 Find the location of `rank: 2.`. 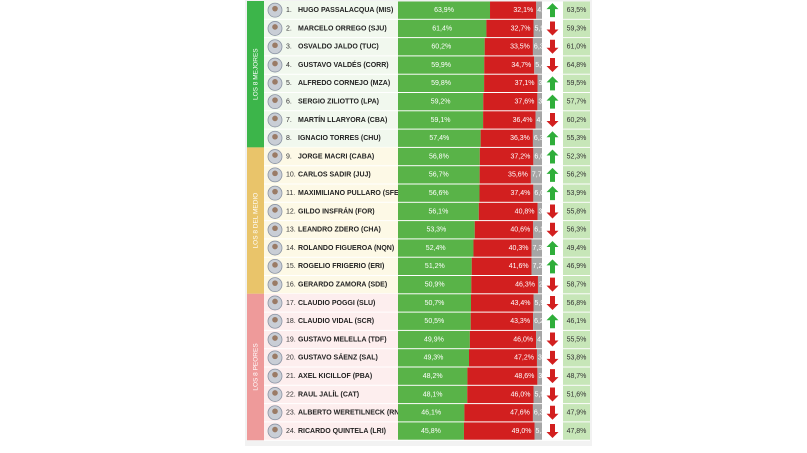

rank: 2. is located at coordinates (289, 28).